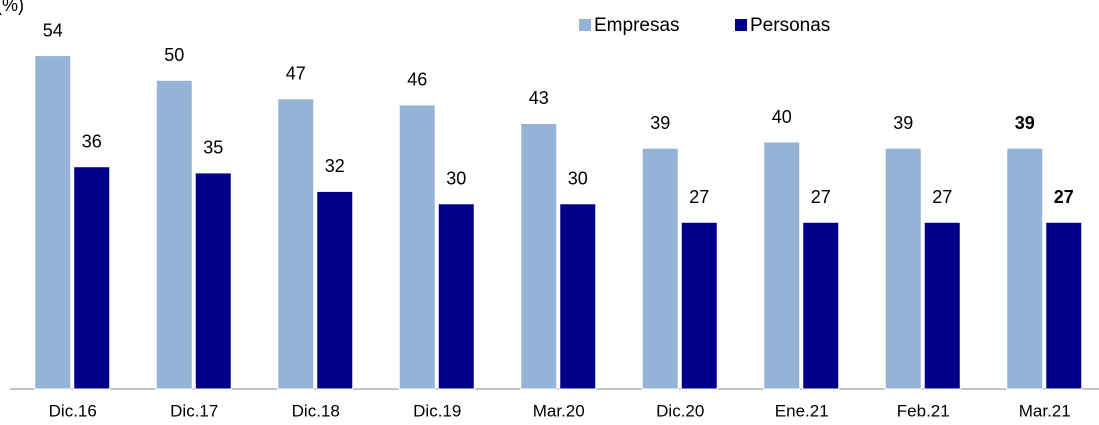  Describe the element at coordinates (782, 117) in the screenshot. I see `value-label: 40` at that location.